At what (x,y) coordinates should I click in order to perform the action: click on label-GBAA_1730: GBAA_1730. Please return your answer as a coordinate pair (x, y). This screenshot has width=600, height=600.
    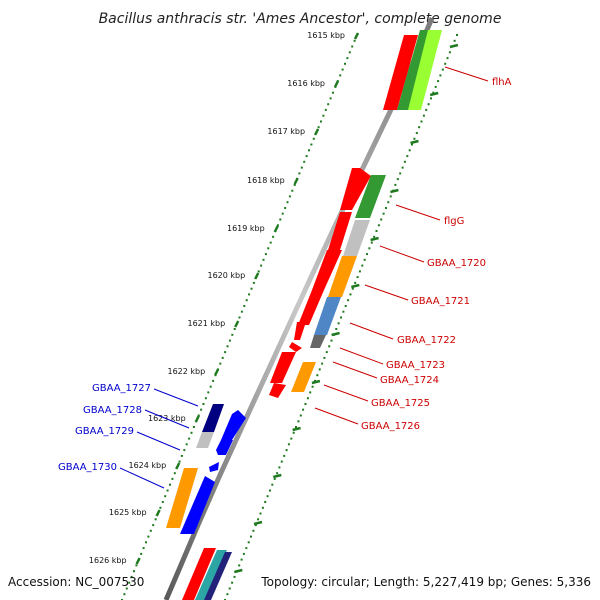
    Looking at the image, I should click on (87, 467).